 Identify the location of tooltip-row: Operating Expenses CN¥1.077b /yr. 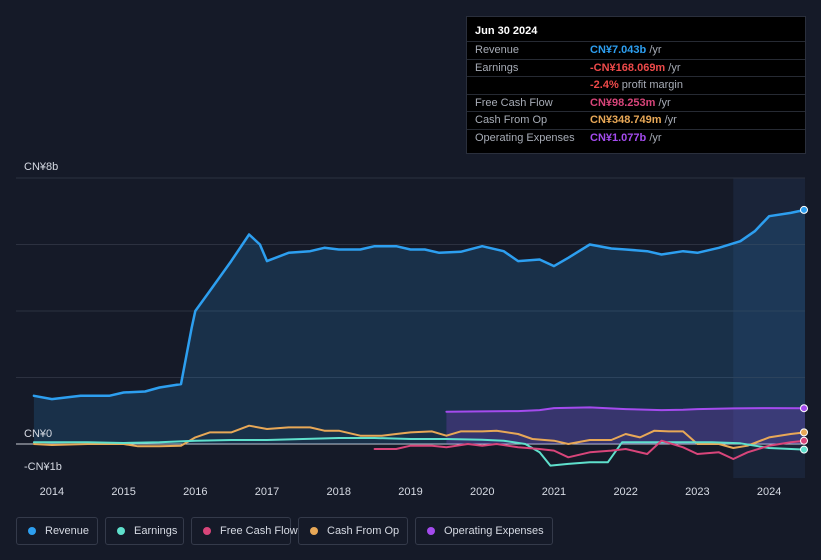
(636, 137).